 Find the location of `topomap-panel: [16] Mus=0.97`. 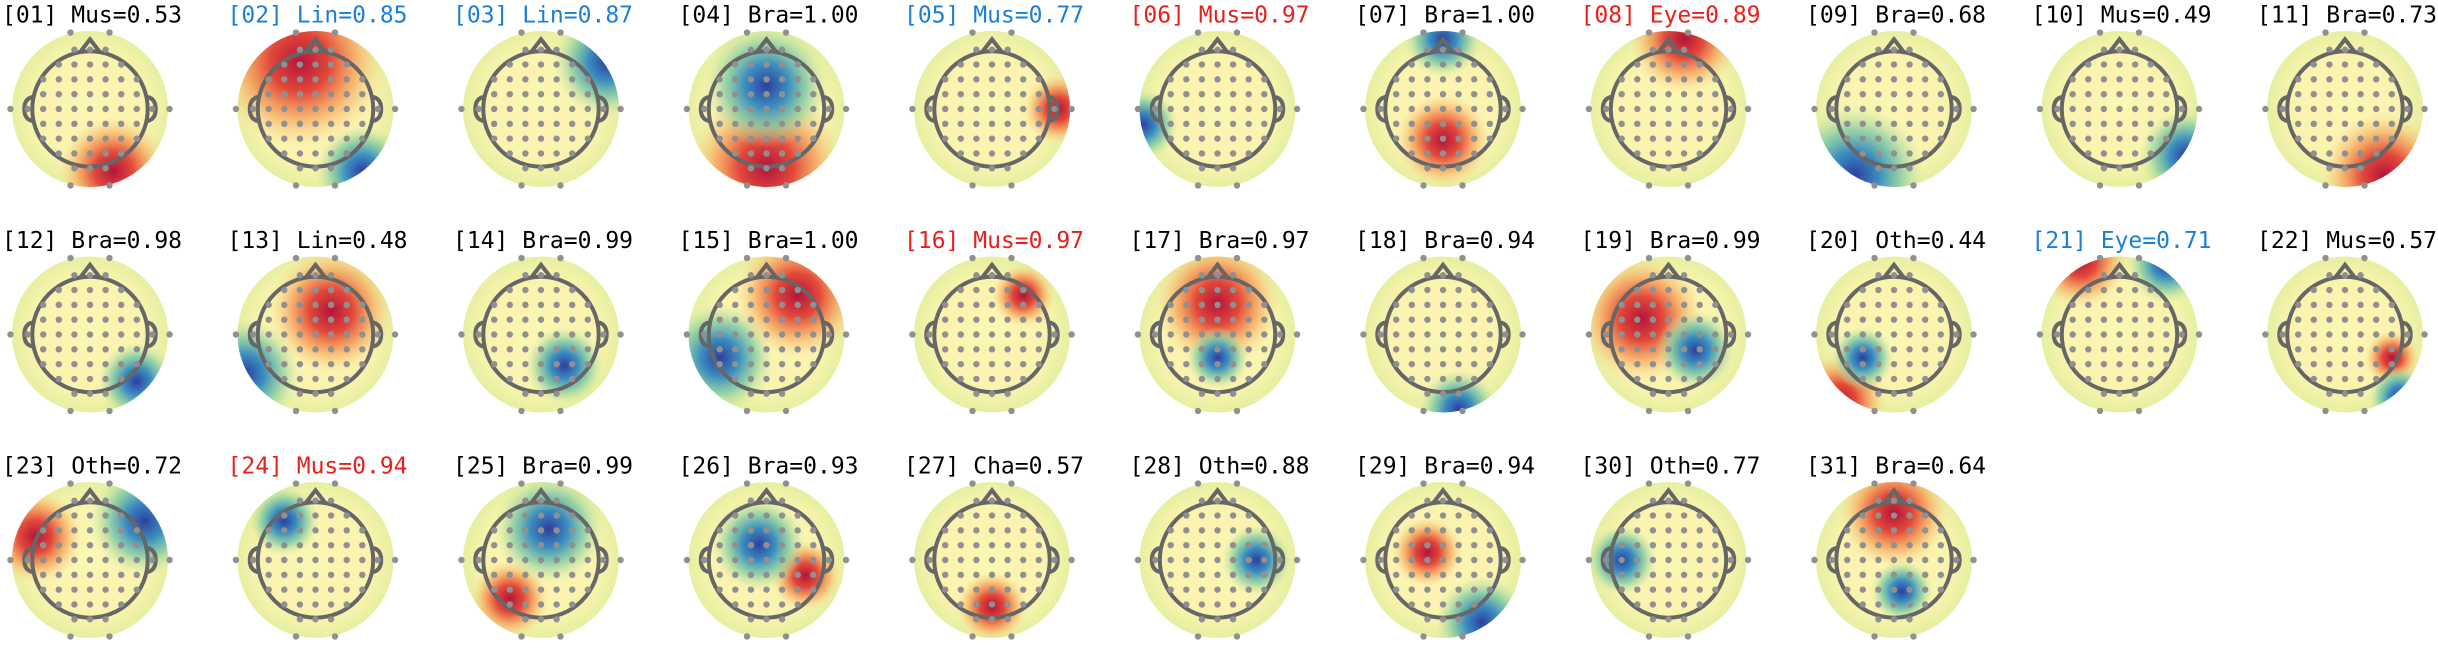

topomap-panel: [16] Mus=0.97 is located at coordinates (994, 321).